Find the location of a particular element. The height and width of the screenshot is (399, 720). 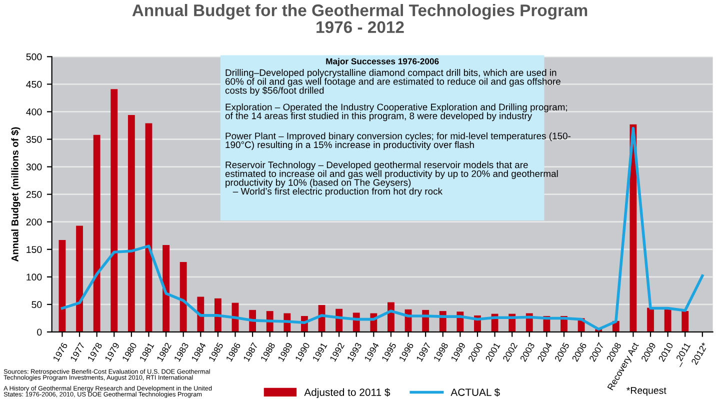

y-tick-label: 100 is located at coordinates (34, 277).